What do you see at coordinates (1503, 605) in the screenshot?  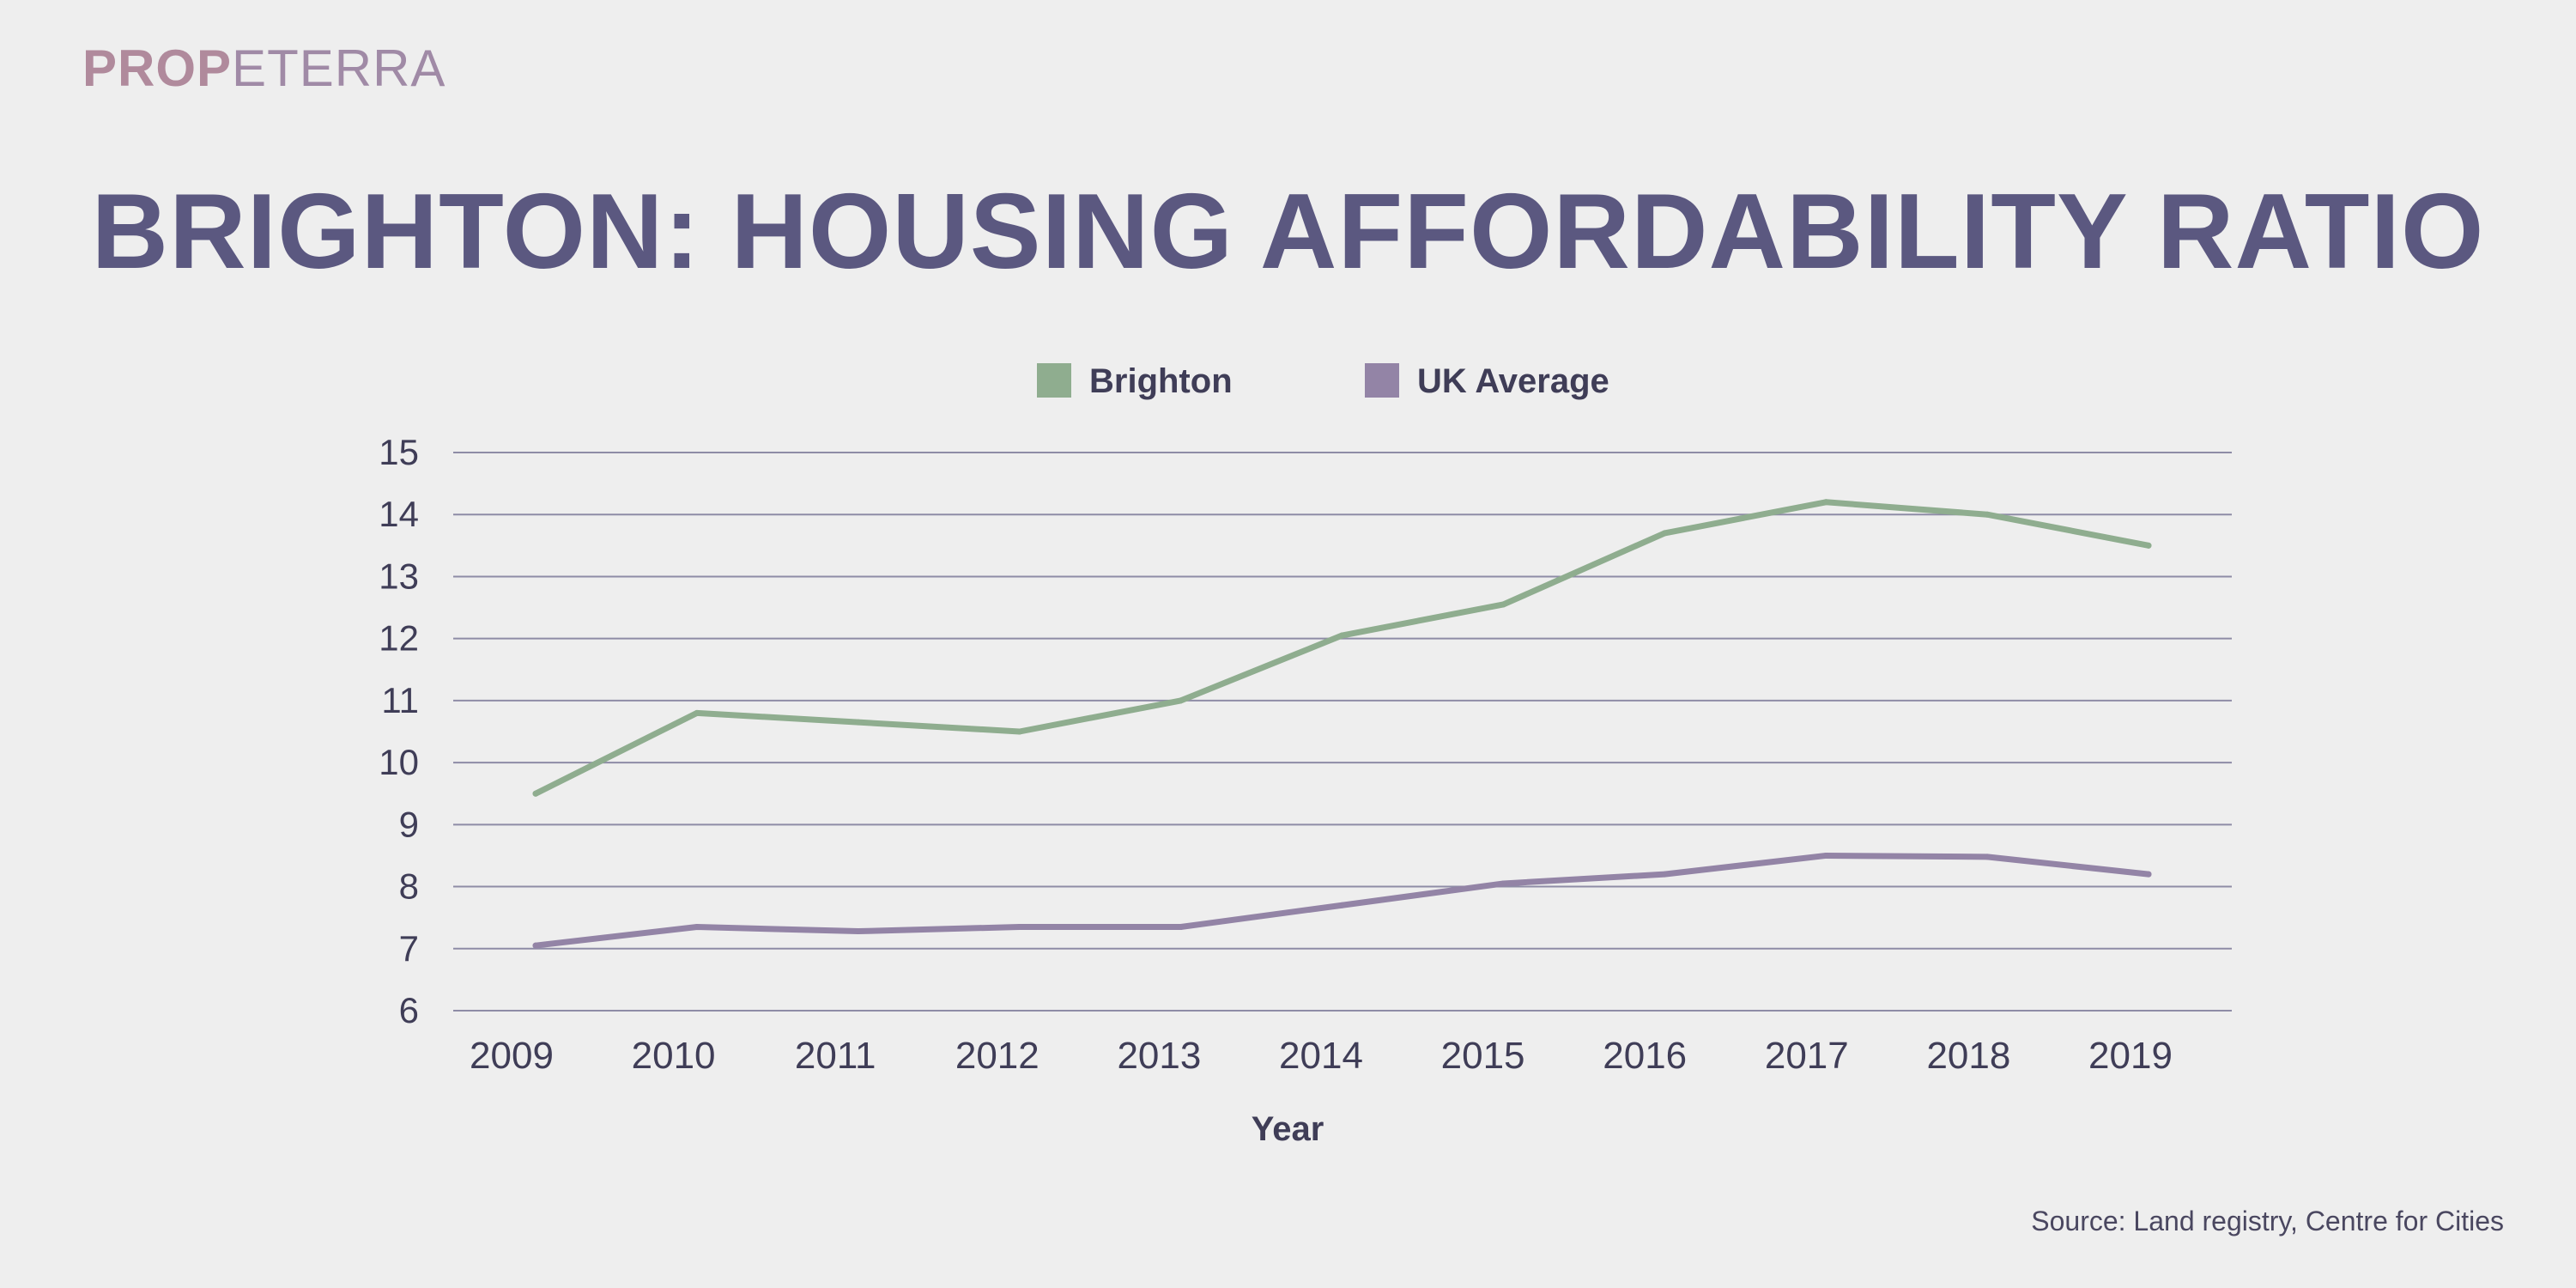 I see `data-point-brighton-2015` at bounding box center [1503, 605].